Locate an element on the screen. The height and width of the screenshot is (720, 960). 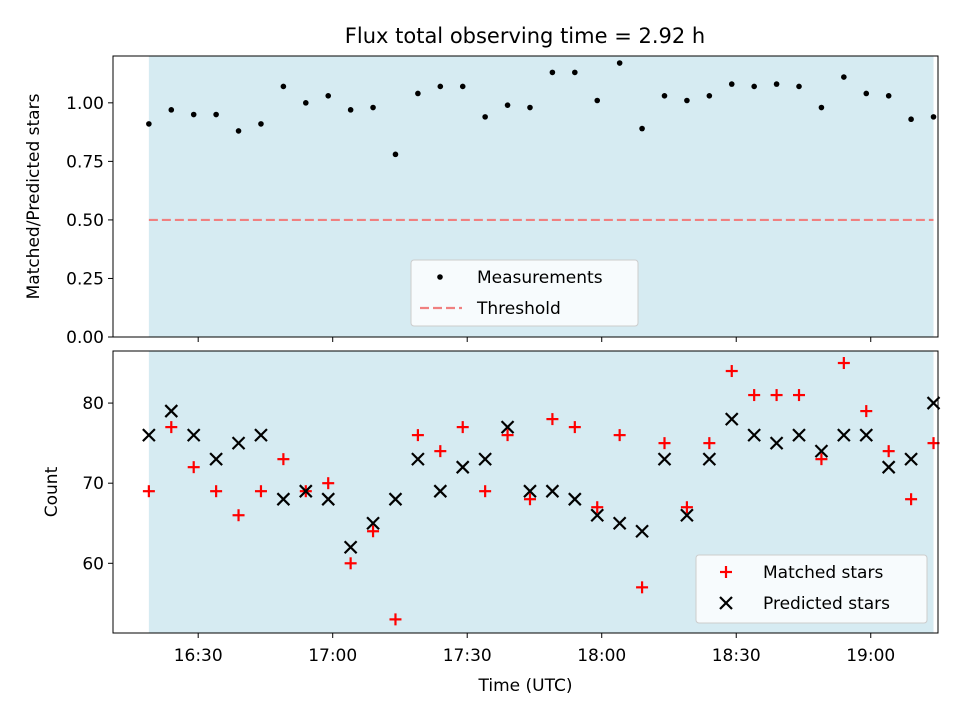
legend-label-matched: Matched stars is located at coordinates (823, 573).